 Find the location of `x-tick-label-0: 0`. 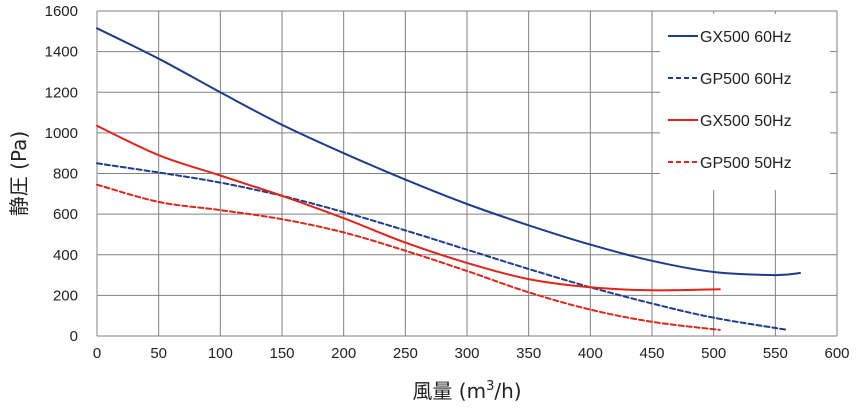

x-tick-label-0: 0 is located at coordinates (97, 353).